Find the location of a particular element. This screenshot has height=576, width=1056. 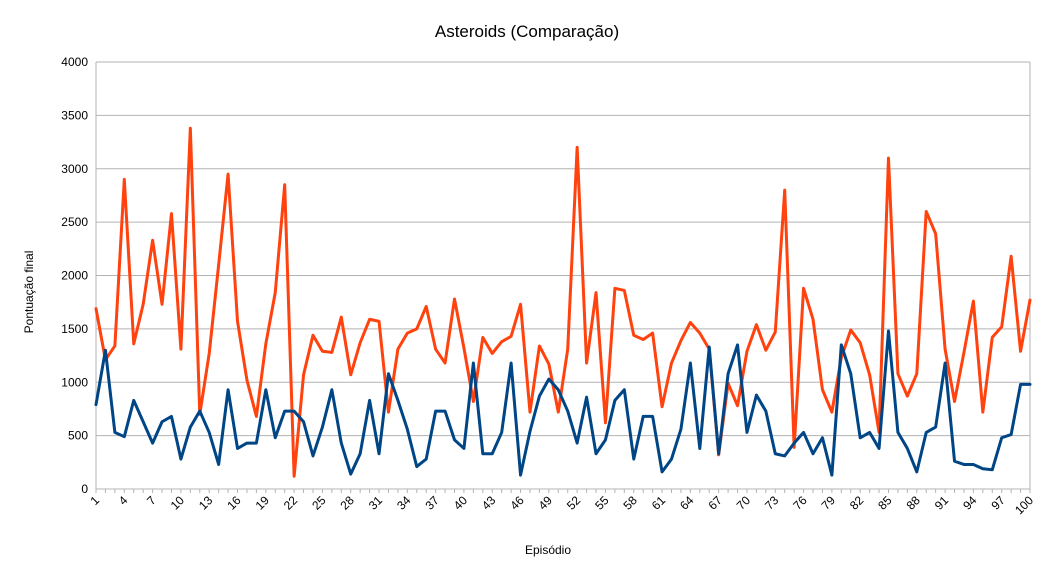

y-tick-label: 2500 is located at coordinates (74, 222).